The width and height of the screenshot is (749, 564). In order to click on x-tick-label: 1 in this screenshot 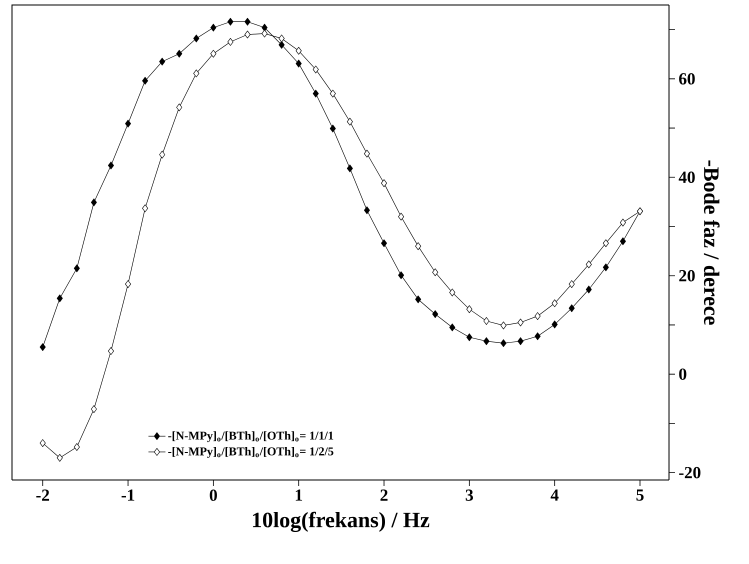, I will do `click(299, 495)`.